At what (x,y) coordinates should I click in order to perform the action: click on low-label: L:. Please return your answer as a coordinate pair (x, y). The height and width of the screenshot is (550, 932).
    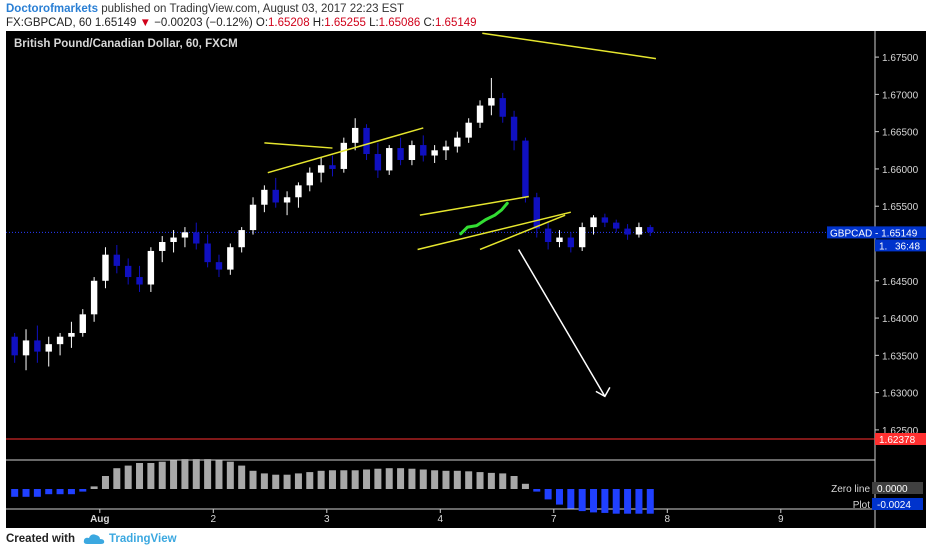
    Looking at the image, I should click on (374, 23).